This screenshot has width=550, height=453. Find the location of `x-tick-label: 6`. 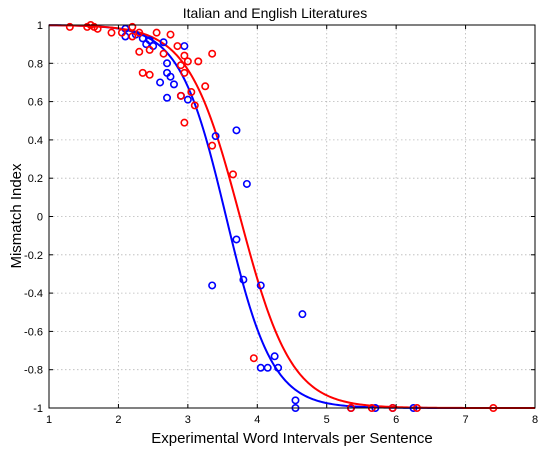

x-tick-label: 6 is located at coordinates (396, 420).